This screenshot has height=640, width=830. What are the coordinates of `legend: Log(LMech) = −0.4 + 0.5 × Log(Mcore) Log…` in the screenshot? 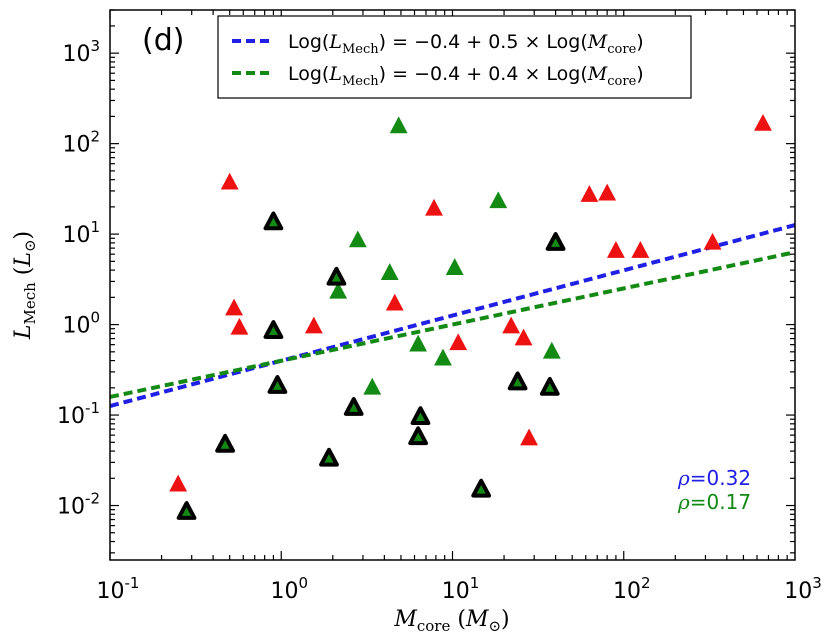 It's located at (454, 57).